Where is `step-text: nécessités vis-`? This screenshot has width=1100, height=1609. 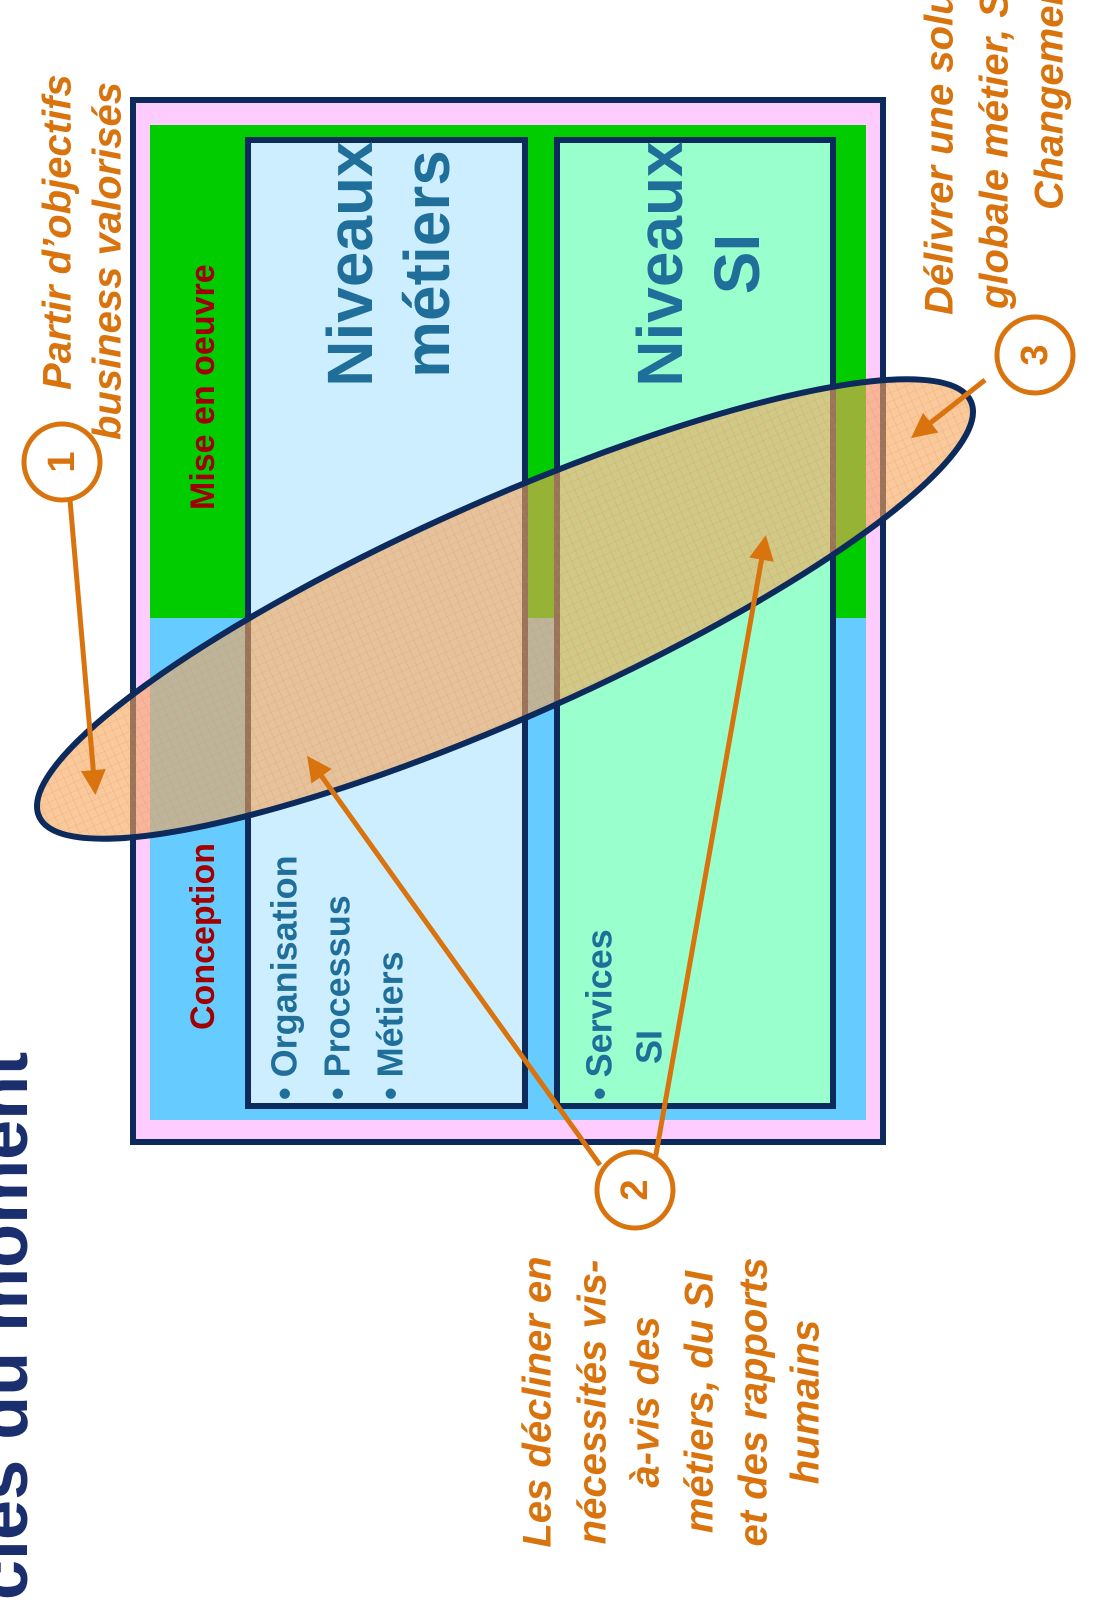 step-text: nécessités vis- is located at coordinates (593, 1402).